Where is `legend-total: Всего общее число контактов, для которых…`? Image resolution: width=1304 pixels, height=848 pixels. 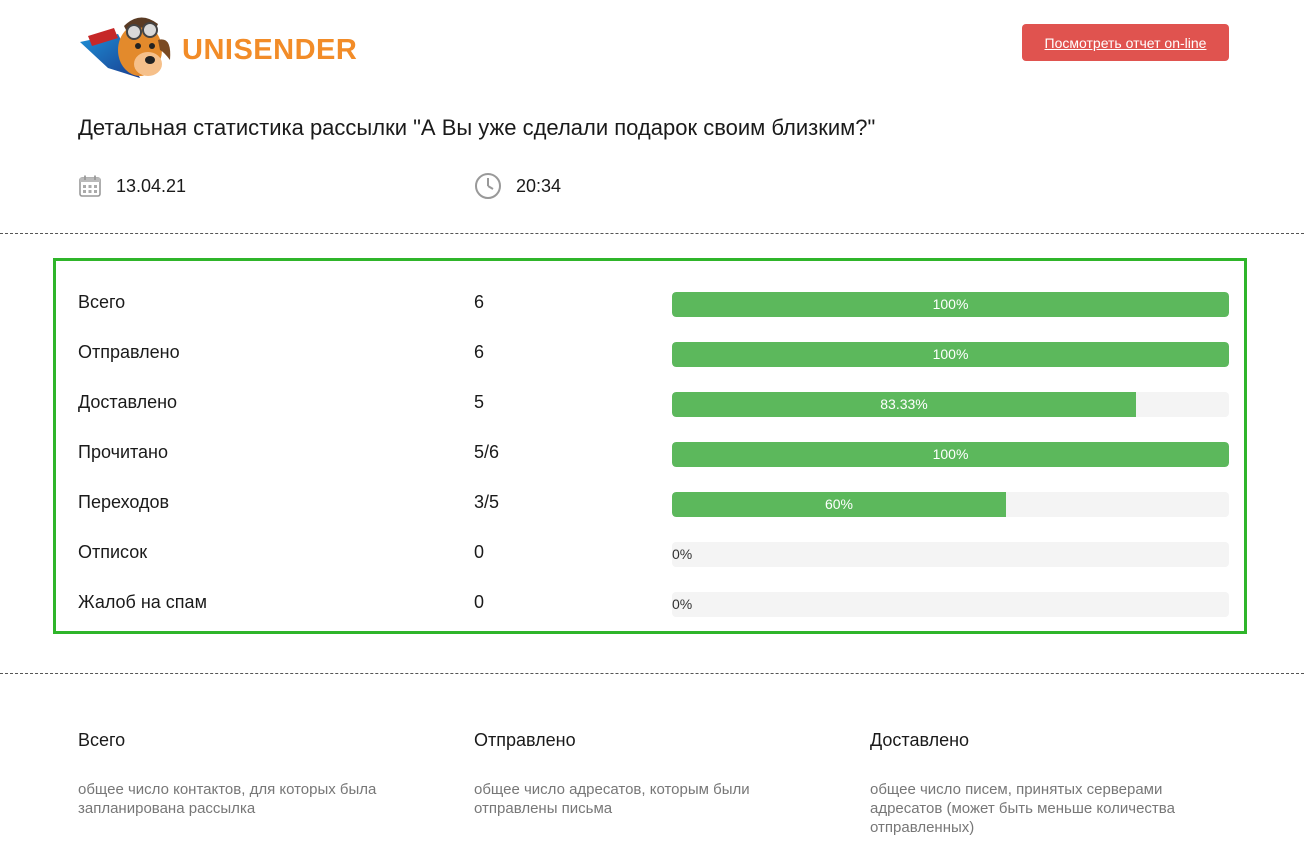 legend-total: Всего общее число контактов, для которых… is located at coordinates (248, 774).